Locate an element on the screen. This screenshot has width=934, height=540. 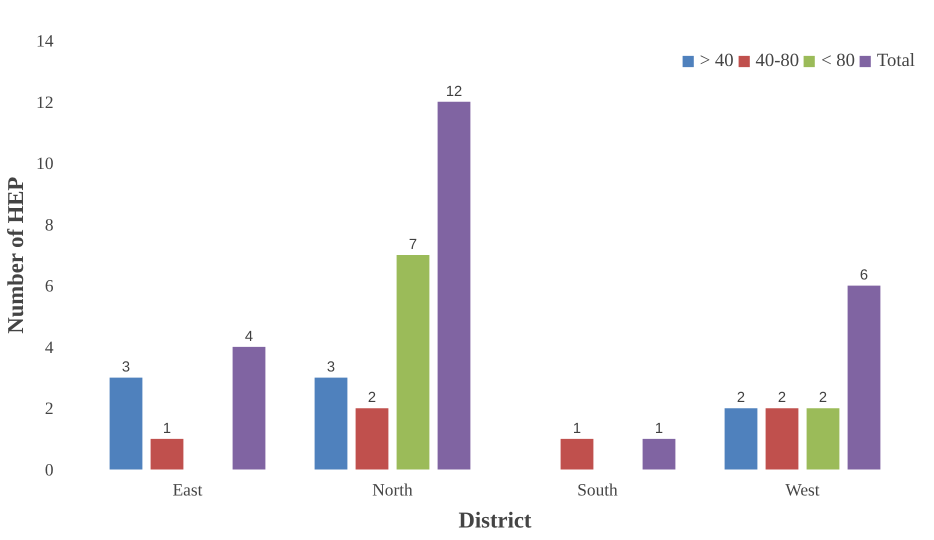
y-tick-label: 8 is located at coordinates (49, 224).